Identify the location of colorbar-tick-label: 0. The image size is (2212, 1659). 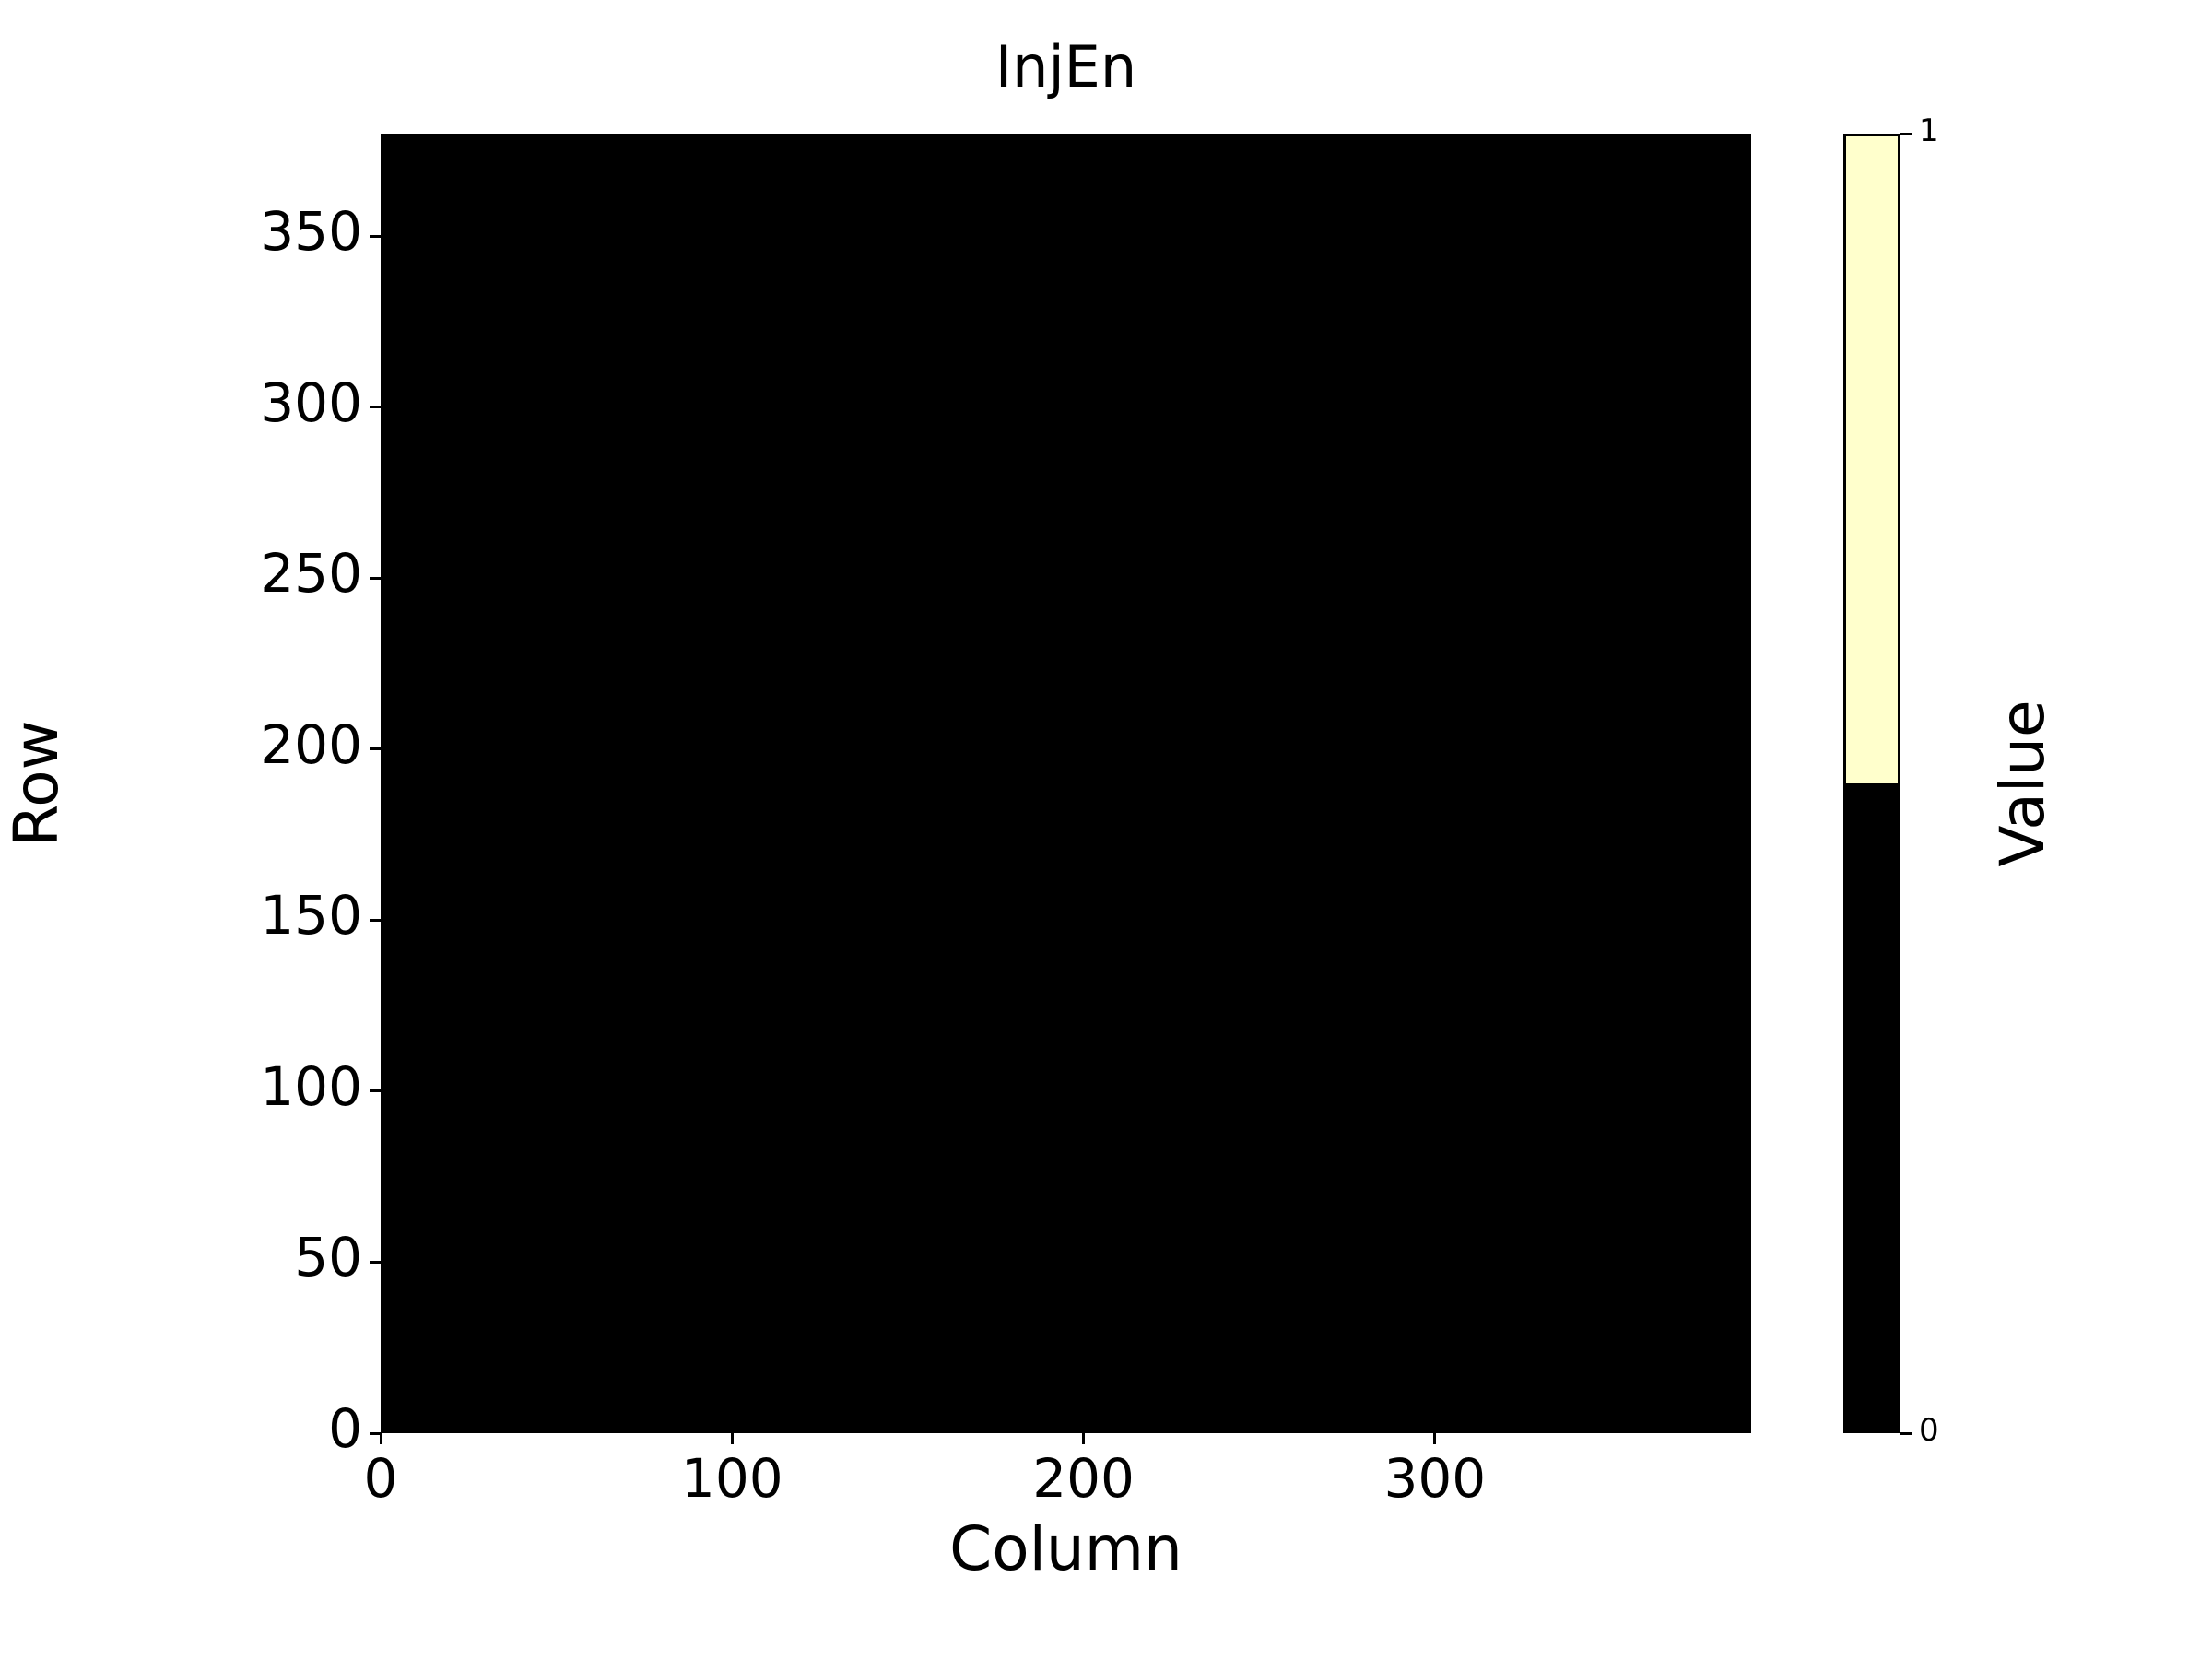
(1929, 1430).